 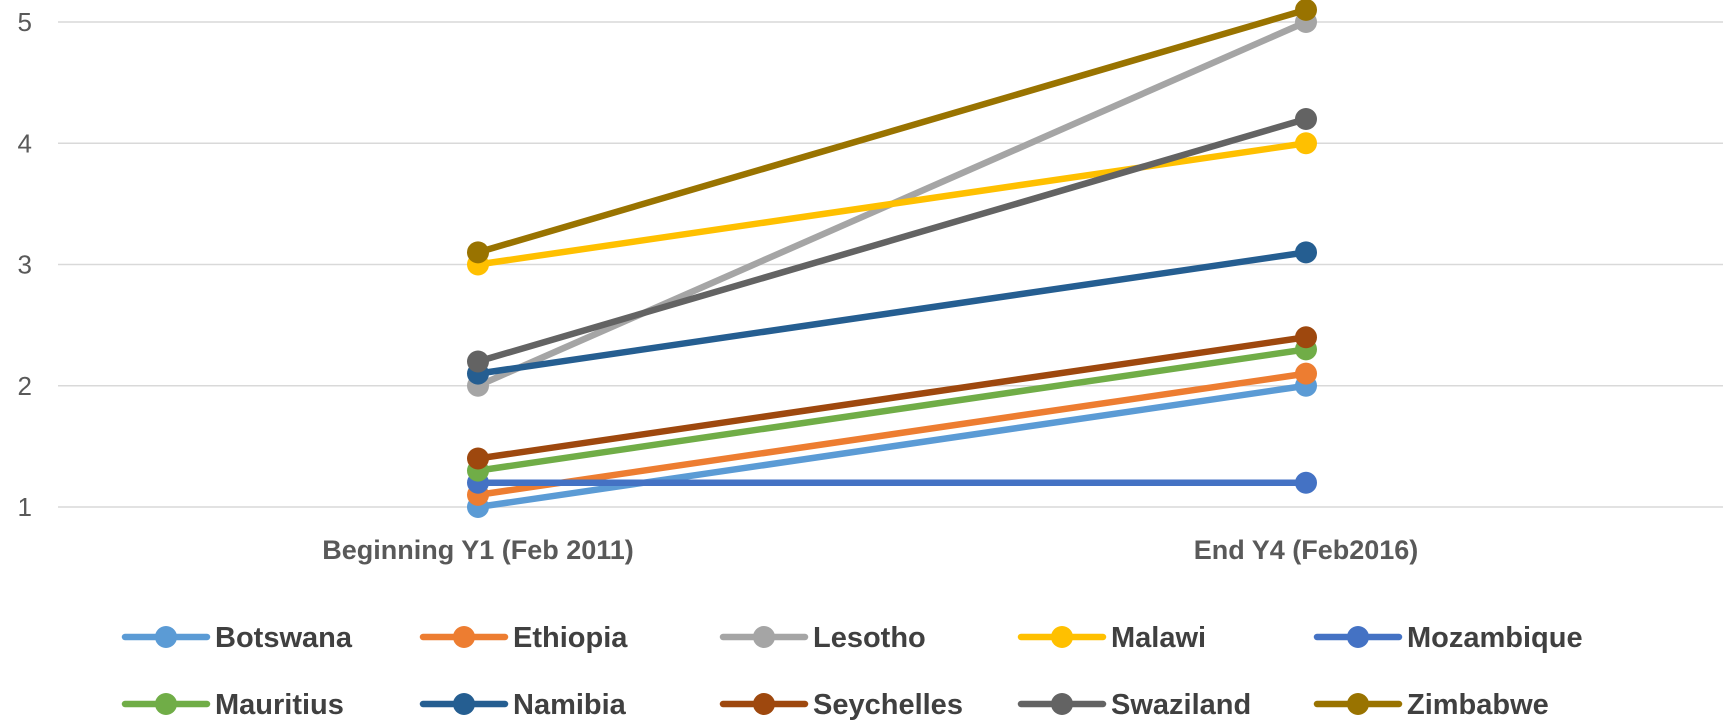 What do you see at coordinates (1495, 638) in the screenshot?
I see `legend-label: Mozambique` at bounding box center [1495, 638].